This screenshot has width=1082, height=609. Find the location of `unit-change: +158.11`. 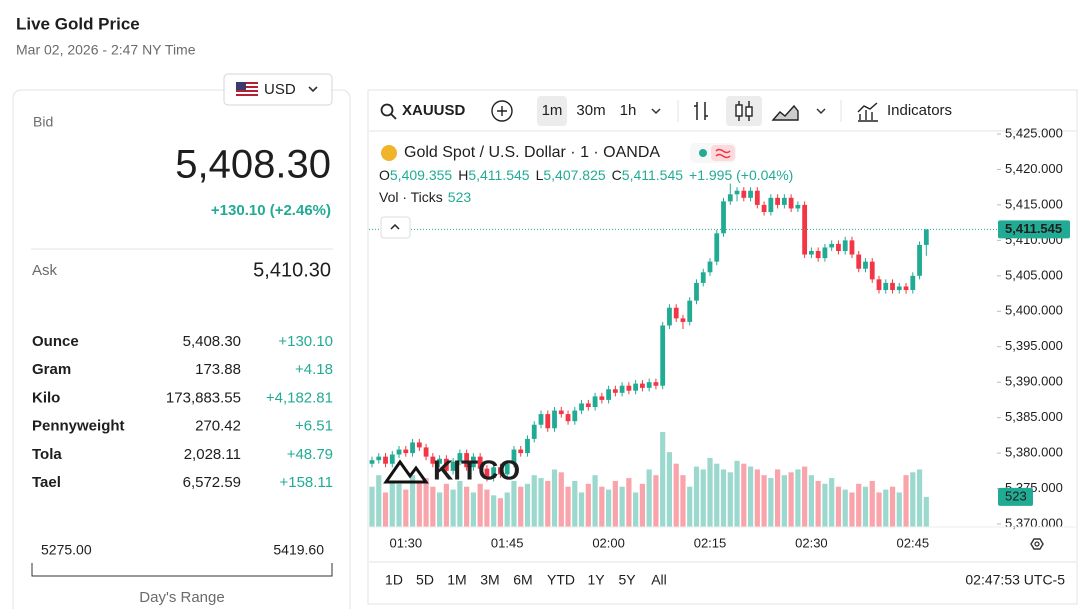

unit-change: +158.11 is located at coordinates (306, 482).